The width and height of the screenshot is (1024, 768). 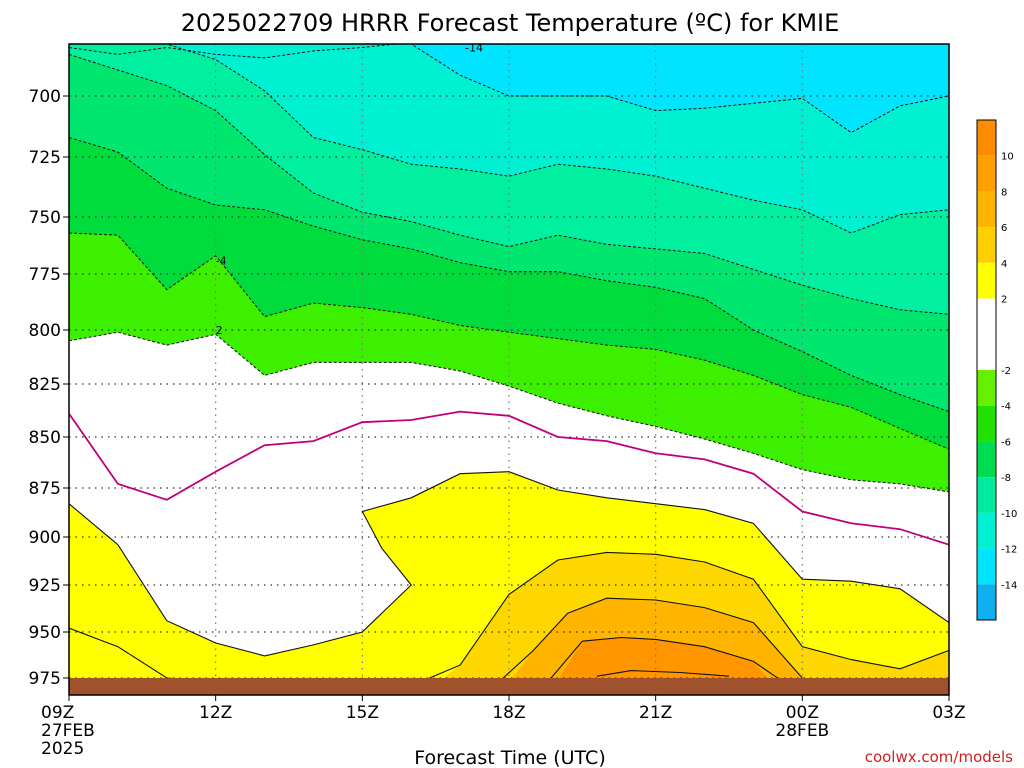 What do you see at coordinates (1004, 300) in the screenshot?
I see `colorbar-tick-2: 2` at bounding box center [1004, 300].